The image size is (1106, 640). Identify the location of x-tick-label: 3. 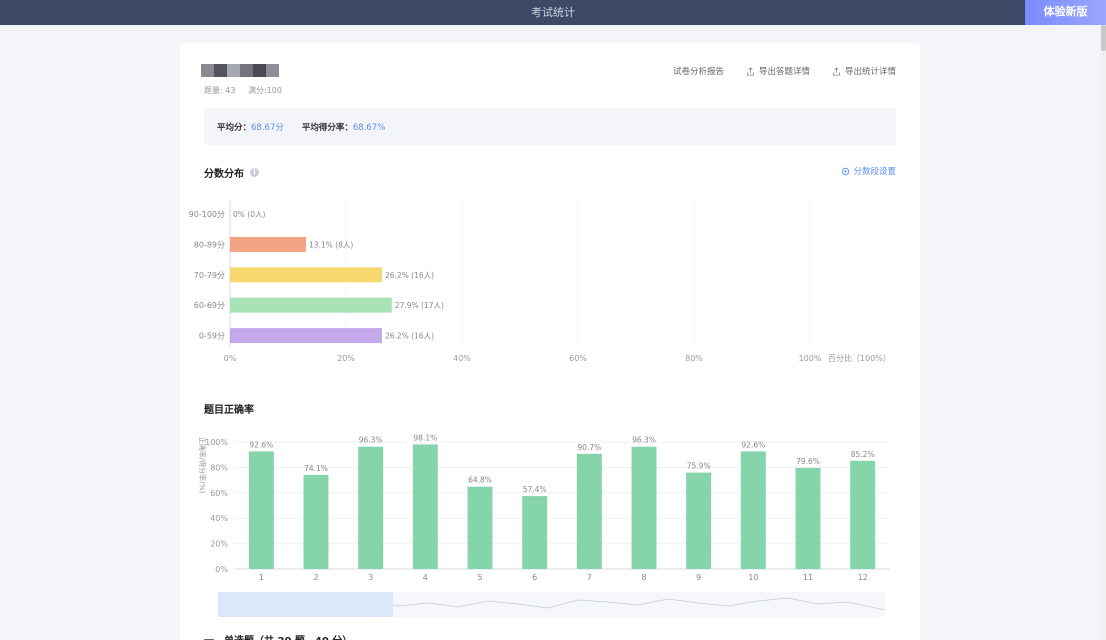
(370, 577).